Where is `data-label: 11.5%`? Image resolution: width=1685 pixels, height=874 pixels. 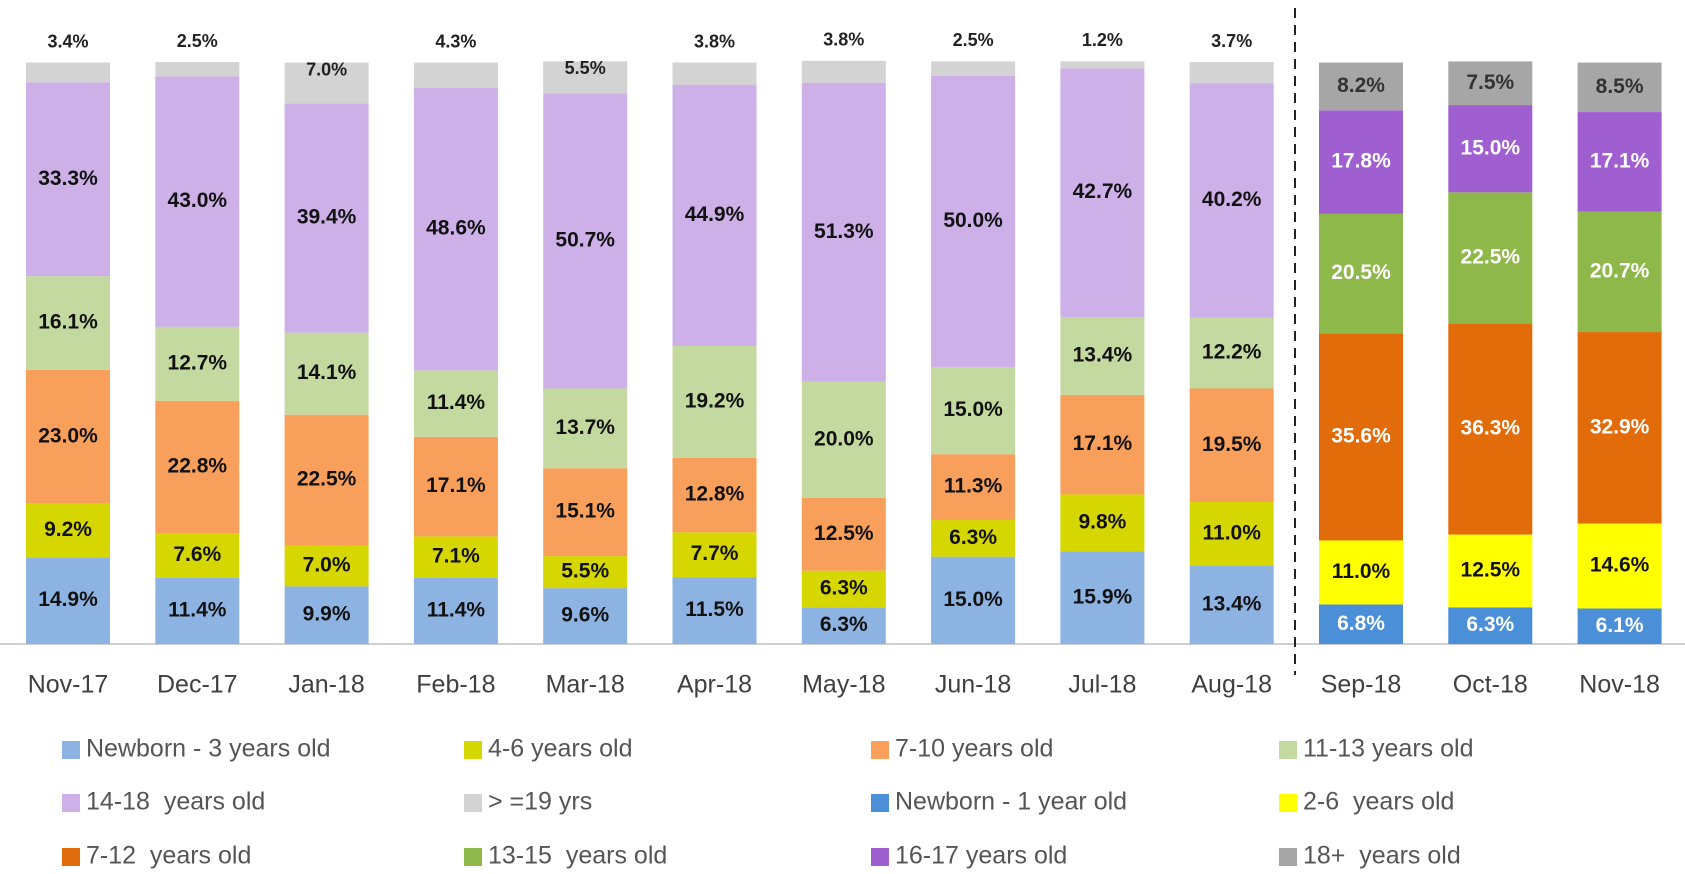
data-label: 11.5% is located at coordinates (714, 609).